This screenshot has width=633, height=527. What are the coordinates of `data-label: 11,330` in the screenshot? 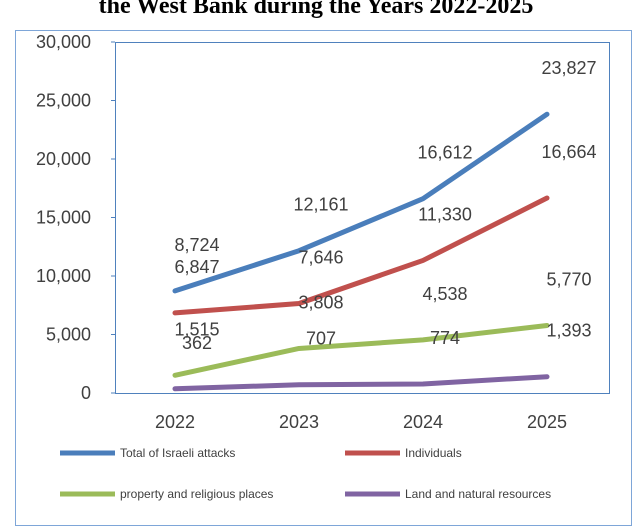 It's located at (445, 214).